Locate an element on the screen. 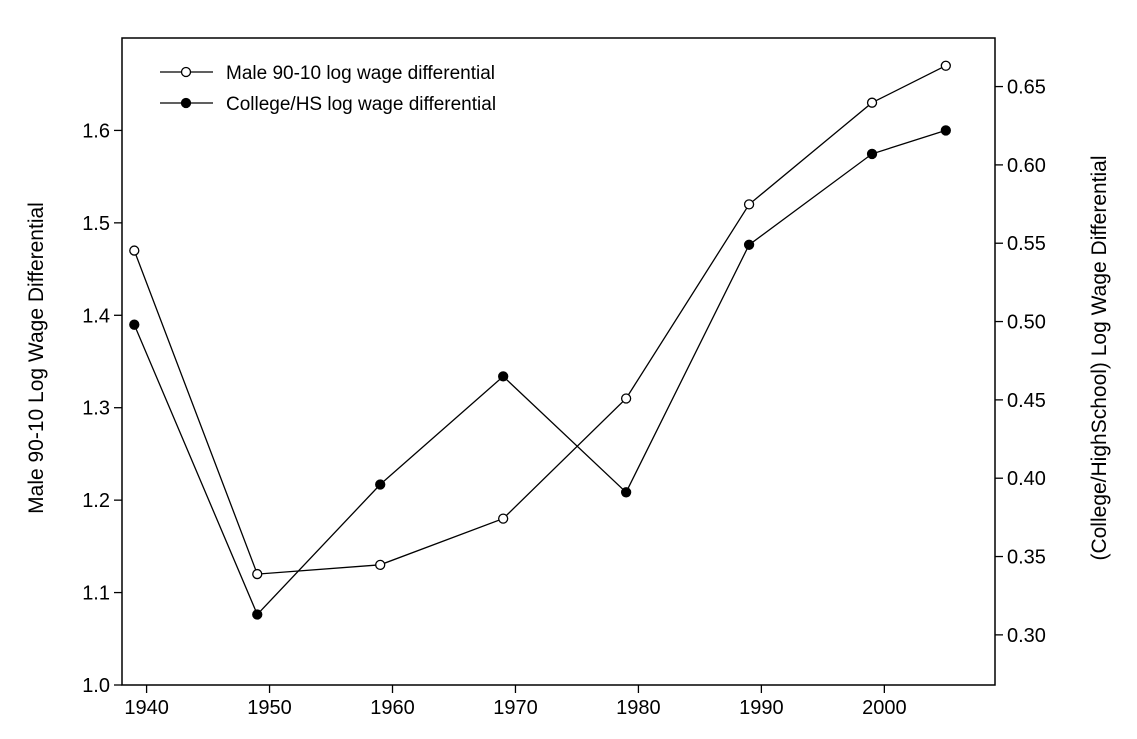  x-tick-label: 1980 is located at coordinates (638, 708).